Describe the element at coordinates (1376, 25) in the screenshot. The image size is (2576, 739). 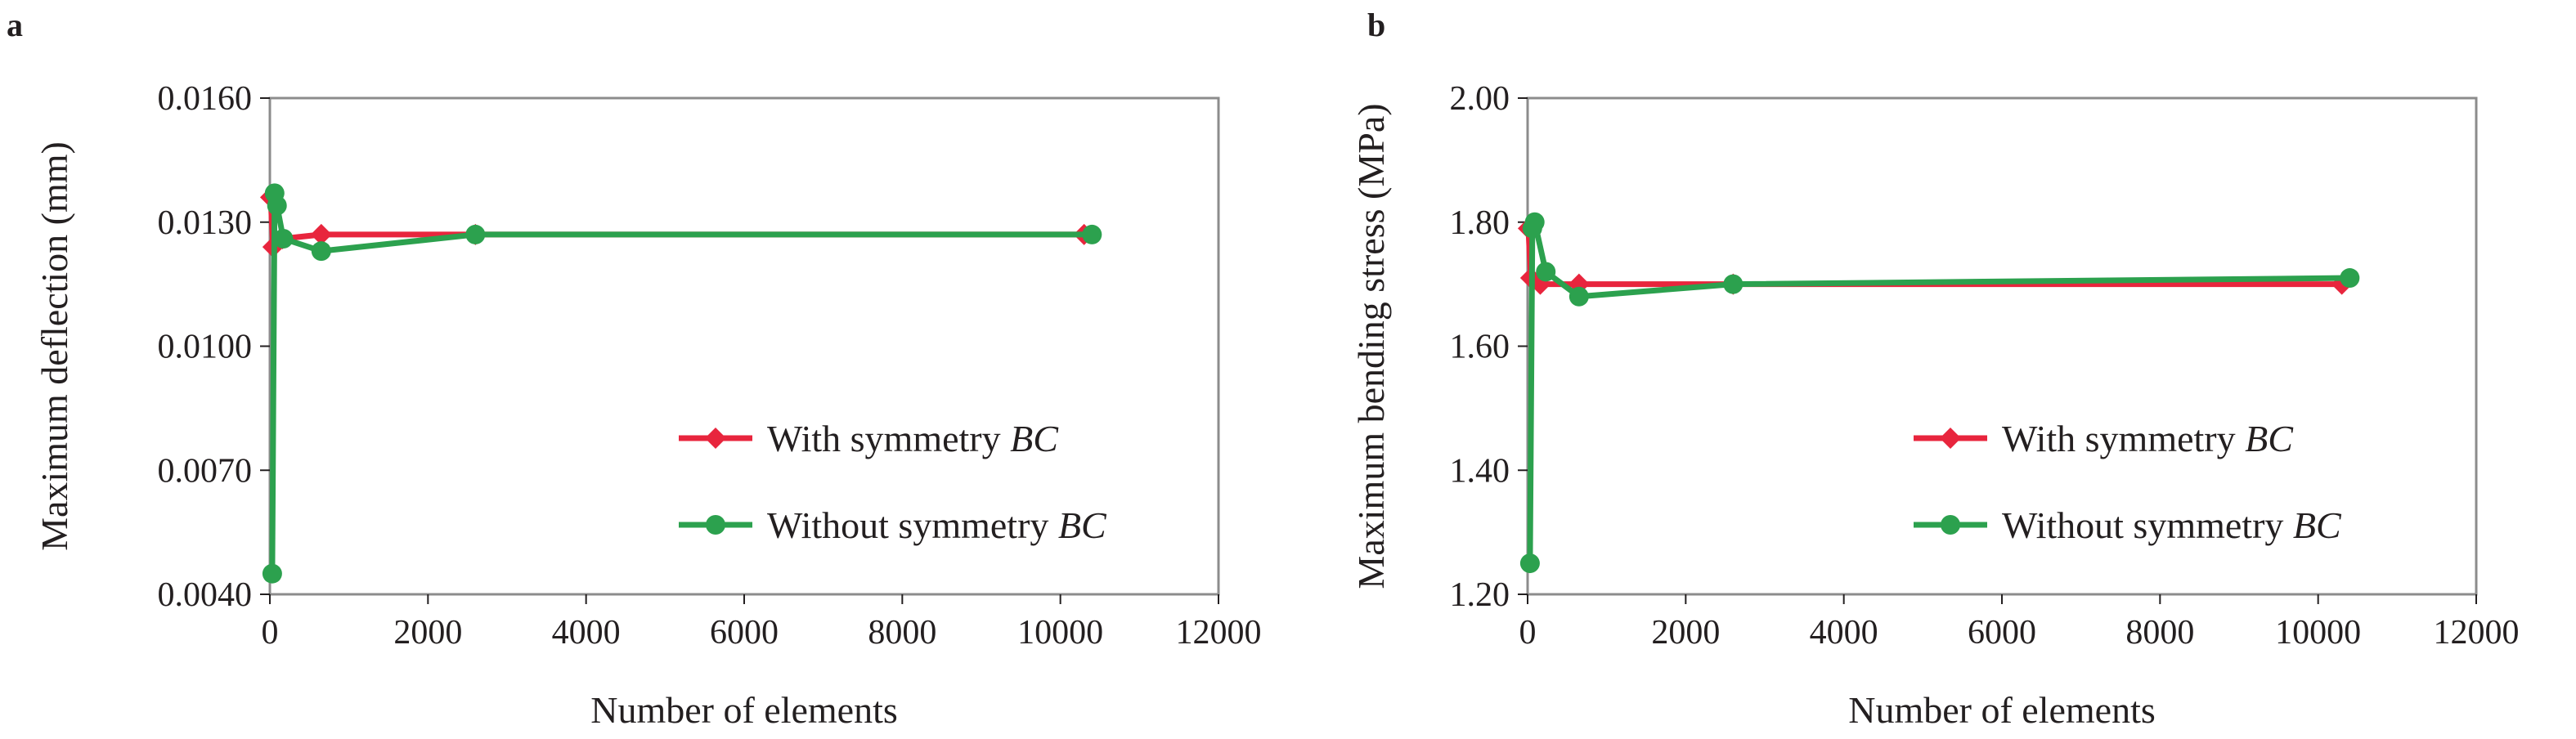
I see `panel-b-label: b` at that location.